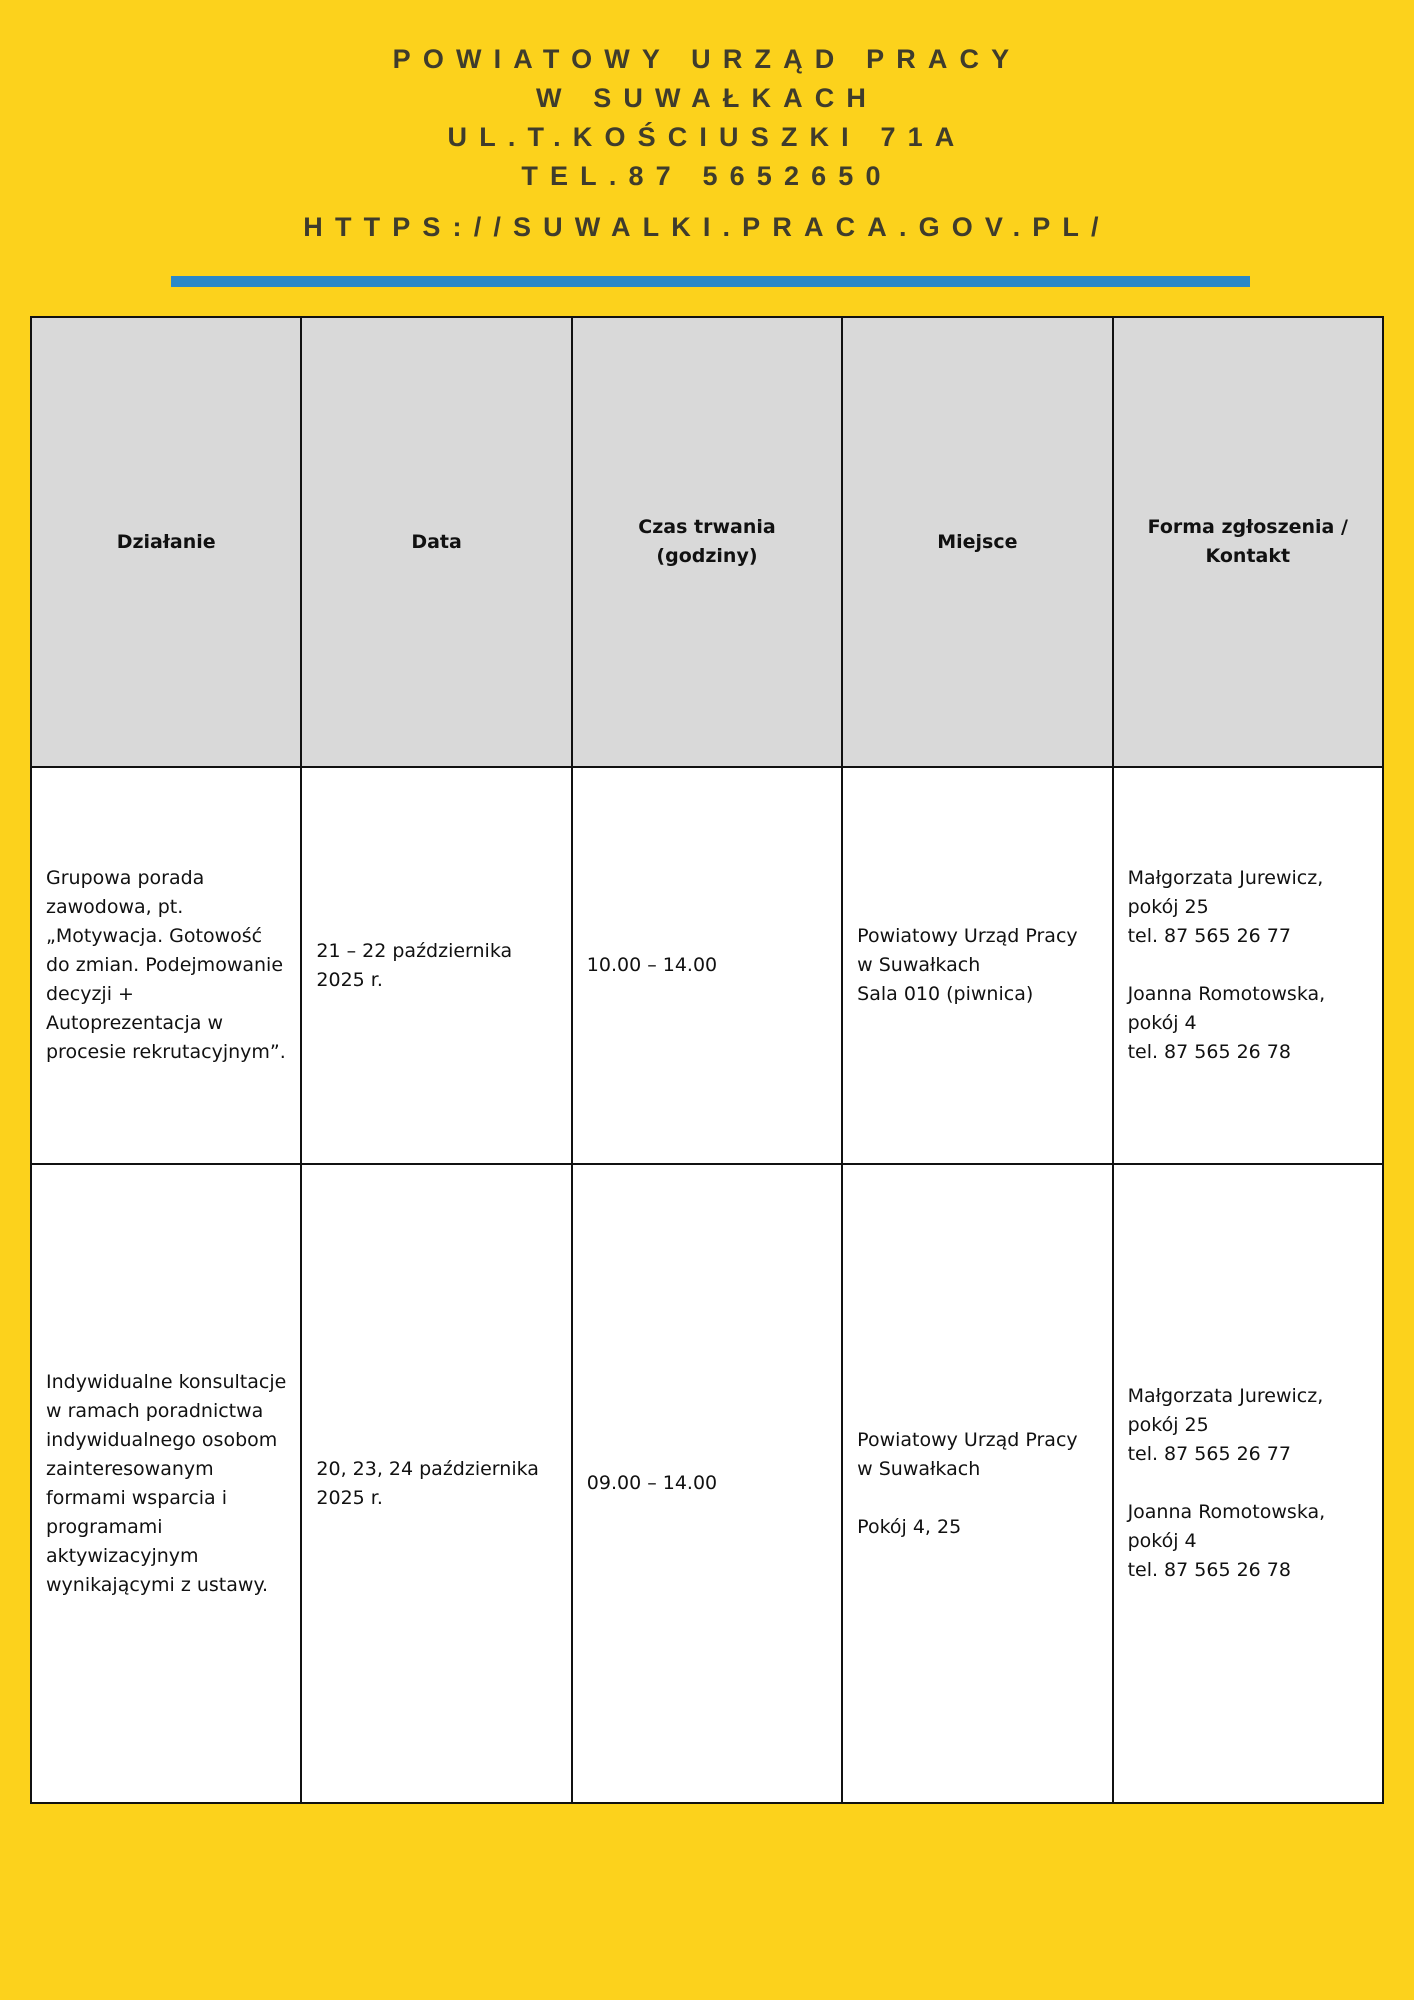  I want to click on cell-duration: 10.00 – 14.00, so click(707, 965).